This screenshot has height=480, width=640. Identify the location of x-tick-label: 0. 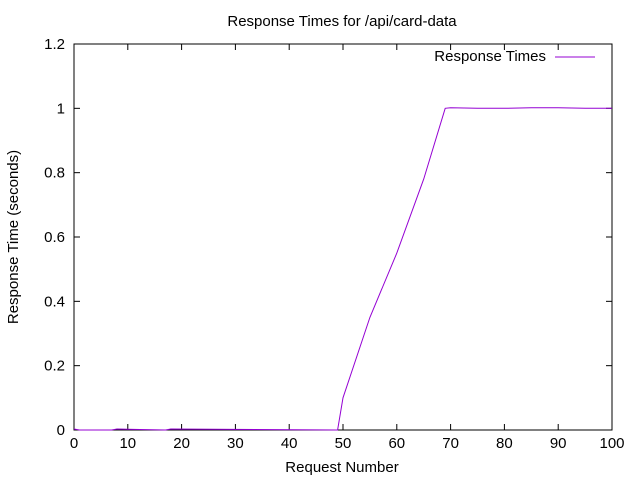
(74, 443).